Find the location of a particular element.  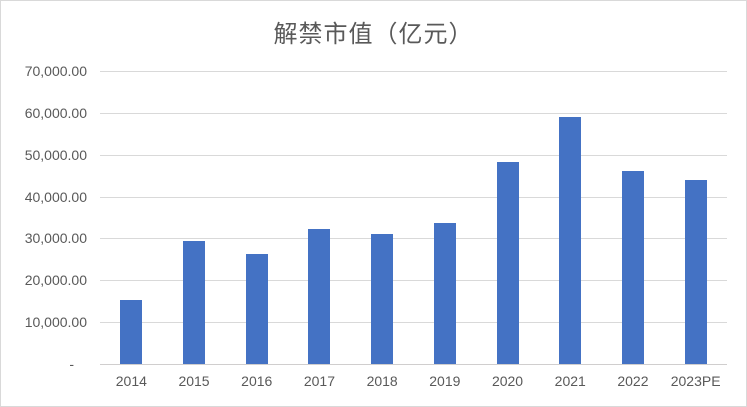

chart-title: 解禁市值（亿元） is located at coordinates (373, 34).